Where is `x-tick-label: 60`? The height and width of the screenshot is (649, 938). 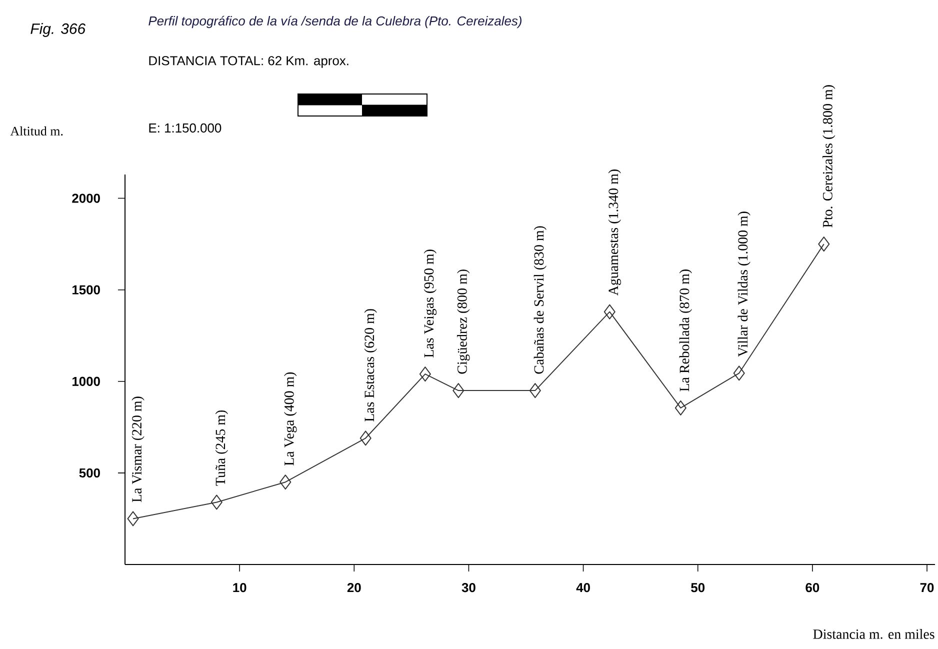 x-tick-label: 60 is located at coordinates (813, 587).